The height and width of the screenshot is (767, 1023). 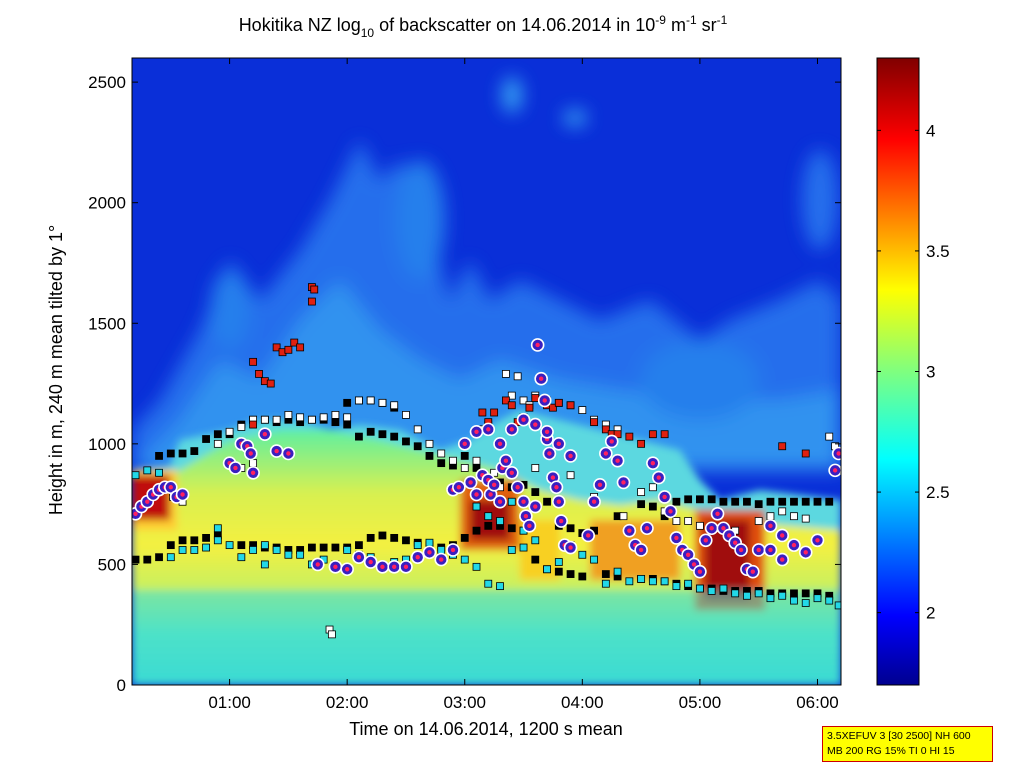 What do you see at coordinates (107, 203) in the screenshot?
I see `y-tick-label: 2000` at bounding box center [107, 203].